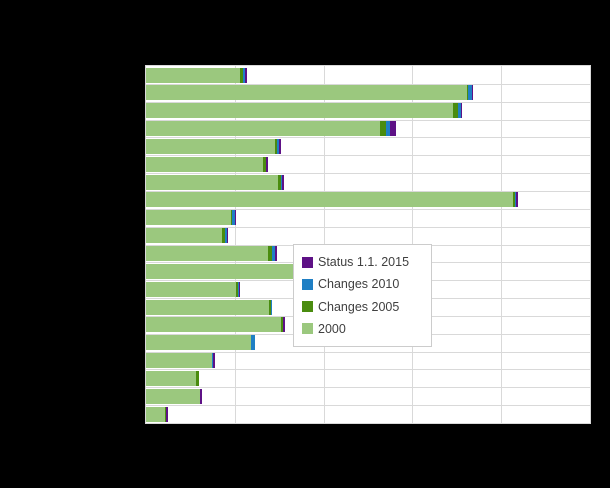 The image size is (610, 488). What do you see at coordinates (305, 32) in the screenshot?
I see `title-area` at bounding box center [305, 32].